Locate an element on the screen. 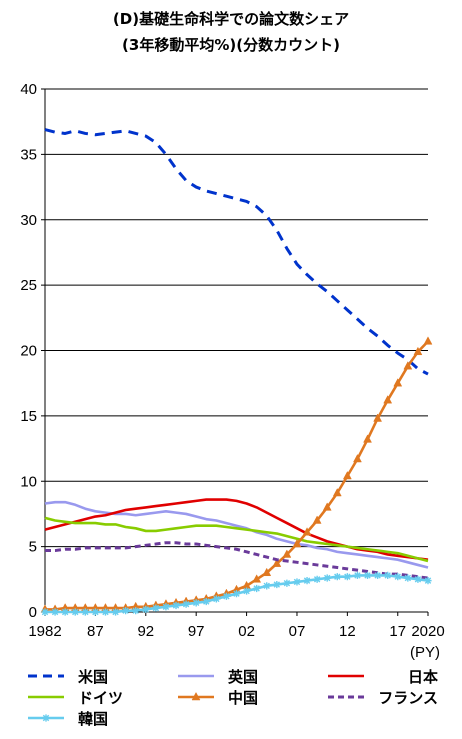  legend-label: ドイツ is located at coordinates (100, 698).